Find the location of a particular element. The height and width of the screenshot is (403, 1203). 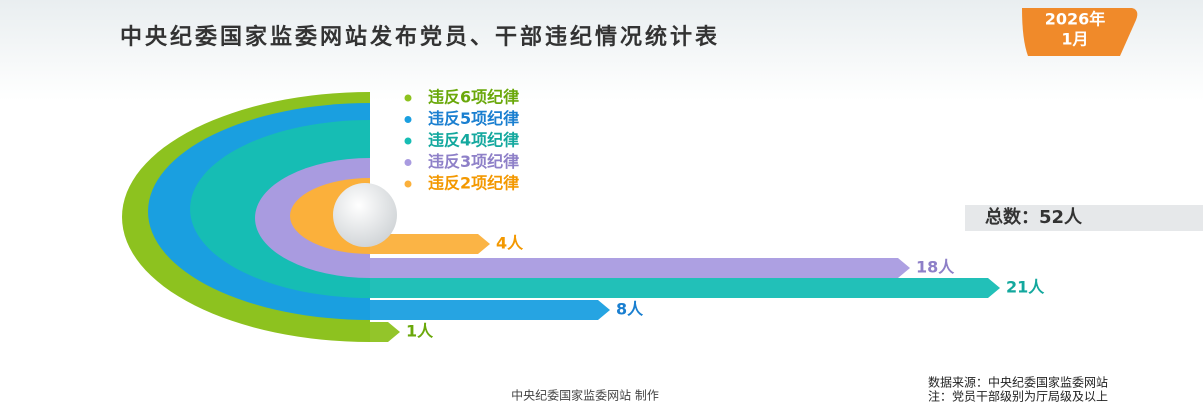

chart-title: 中央纪委国家监委网站发布党员、干部违纪情况统计表 is located at coordinates (420, 37).